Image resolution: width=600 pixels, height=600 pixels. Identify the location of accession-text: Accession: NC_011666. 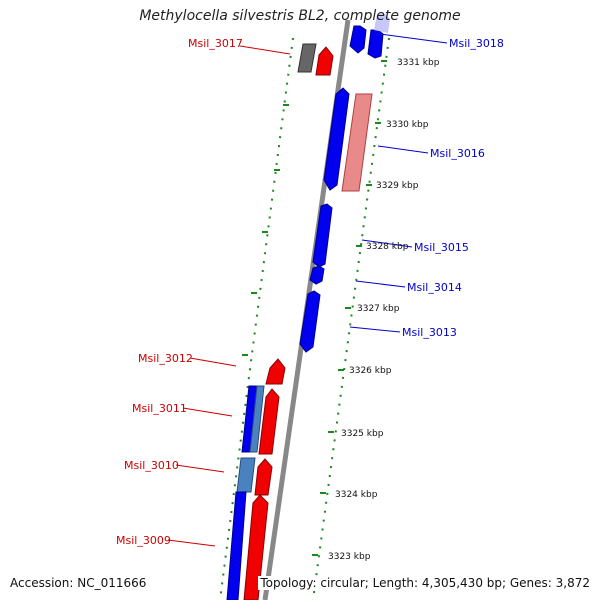
(78, 583).